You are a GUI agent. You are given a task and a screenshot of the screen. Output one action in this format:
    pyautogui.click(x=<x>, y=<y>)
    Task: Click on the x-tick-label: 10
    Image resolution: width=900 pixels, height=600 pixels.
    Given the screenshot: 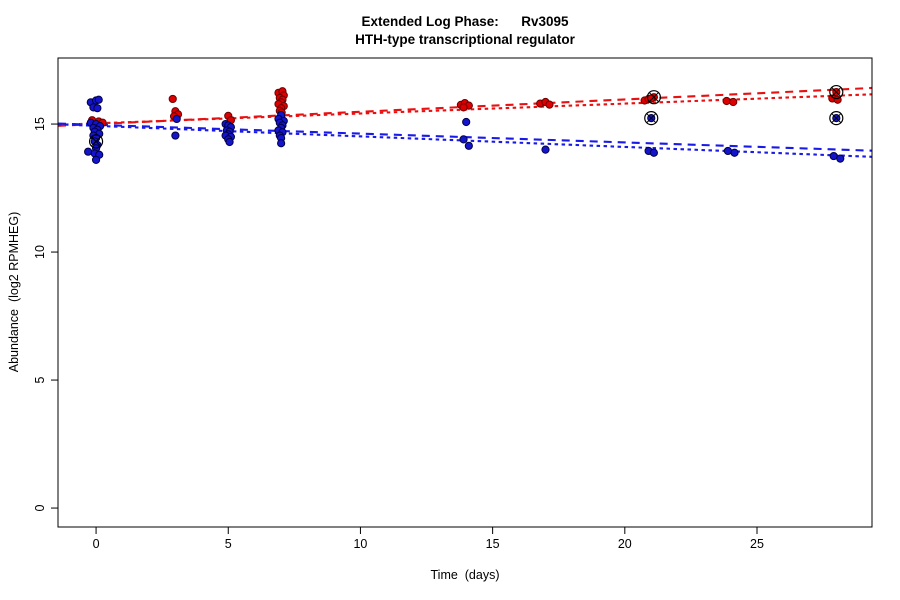 What is the action you would take?
    pyautogui.click(x=360, y=544)
    